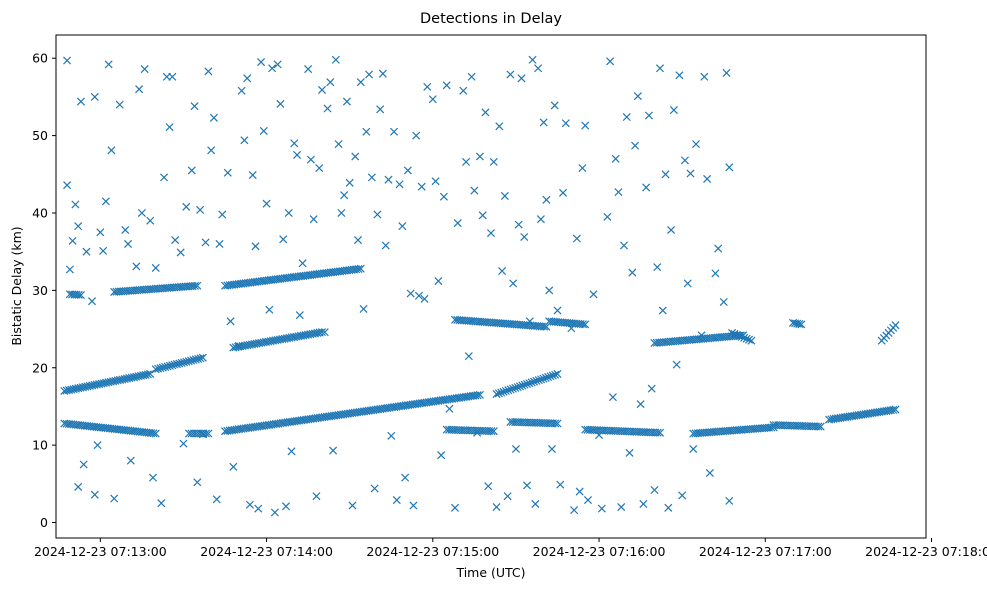 This screenshot has width=987, height=590. Describe the element at coordinates (100, 551) in the screenshot. I see `x-tick-label: 2024-12-23 07:13:00` at that location.